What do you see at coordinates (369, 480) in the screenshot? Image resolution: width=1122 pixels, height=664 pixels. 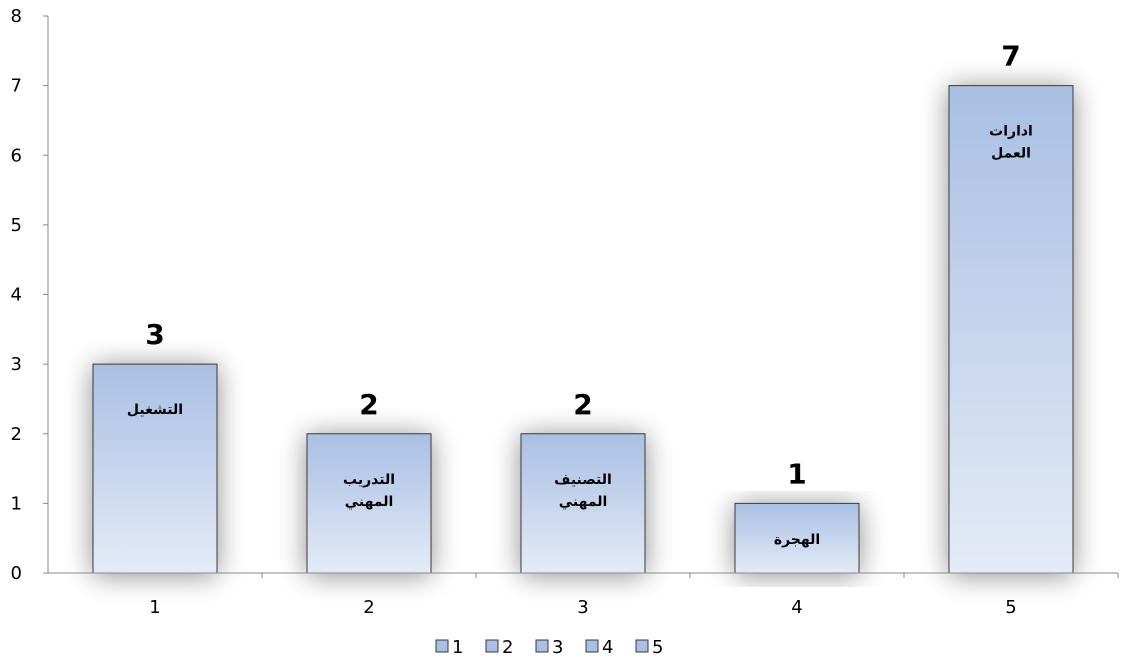 I see `bar-label: التدريب` at bounding box center [369, 480].